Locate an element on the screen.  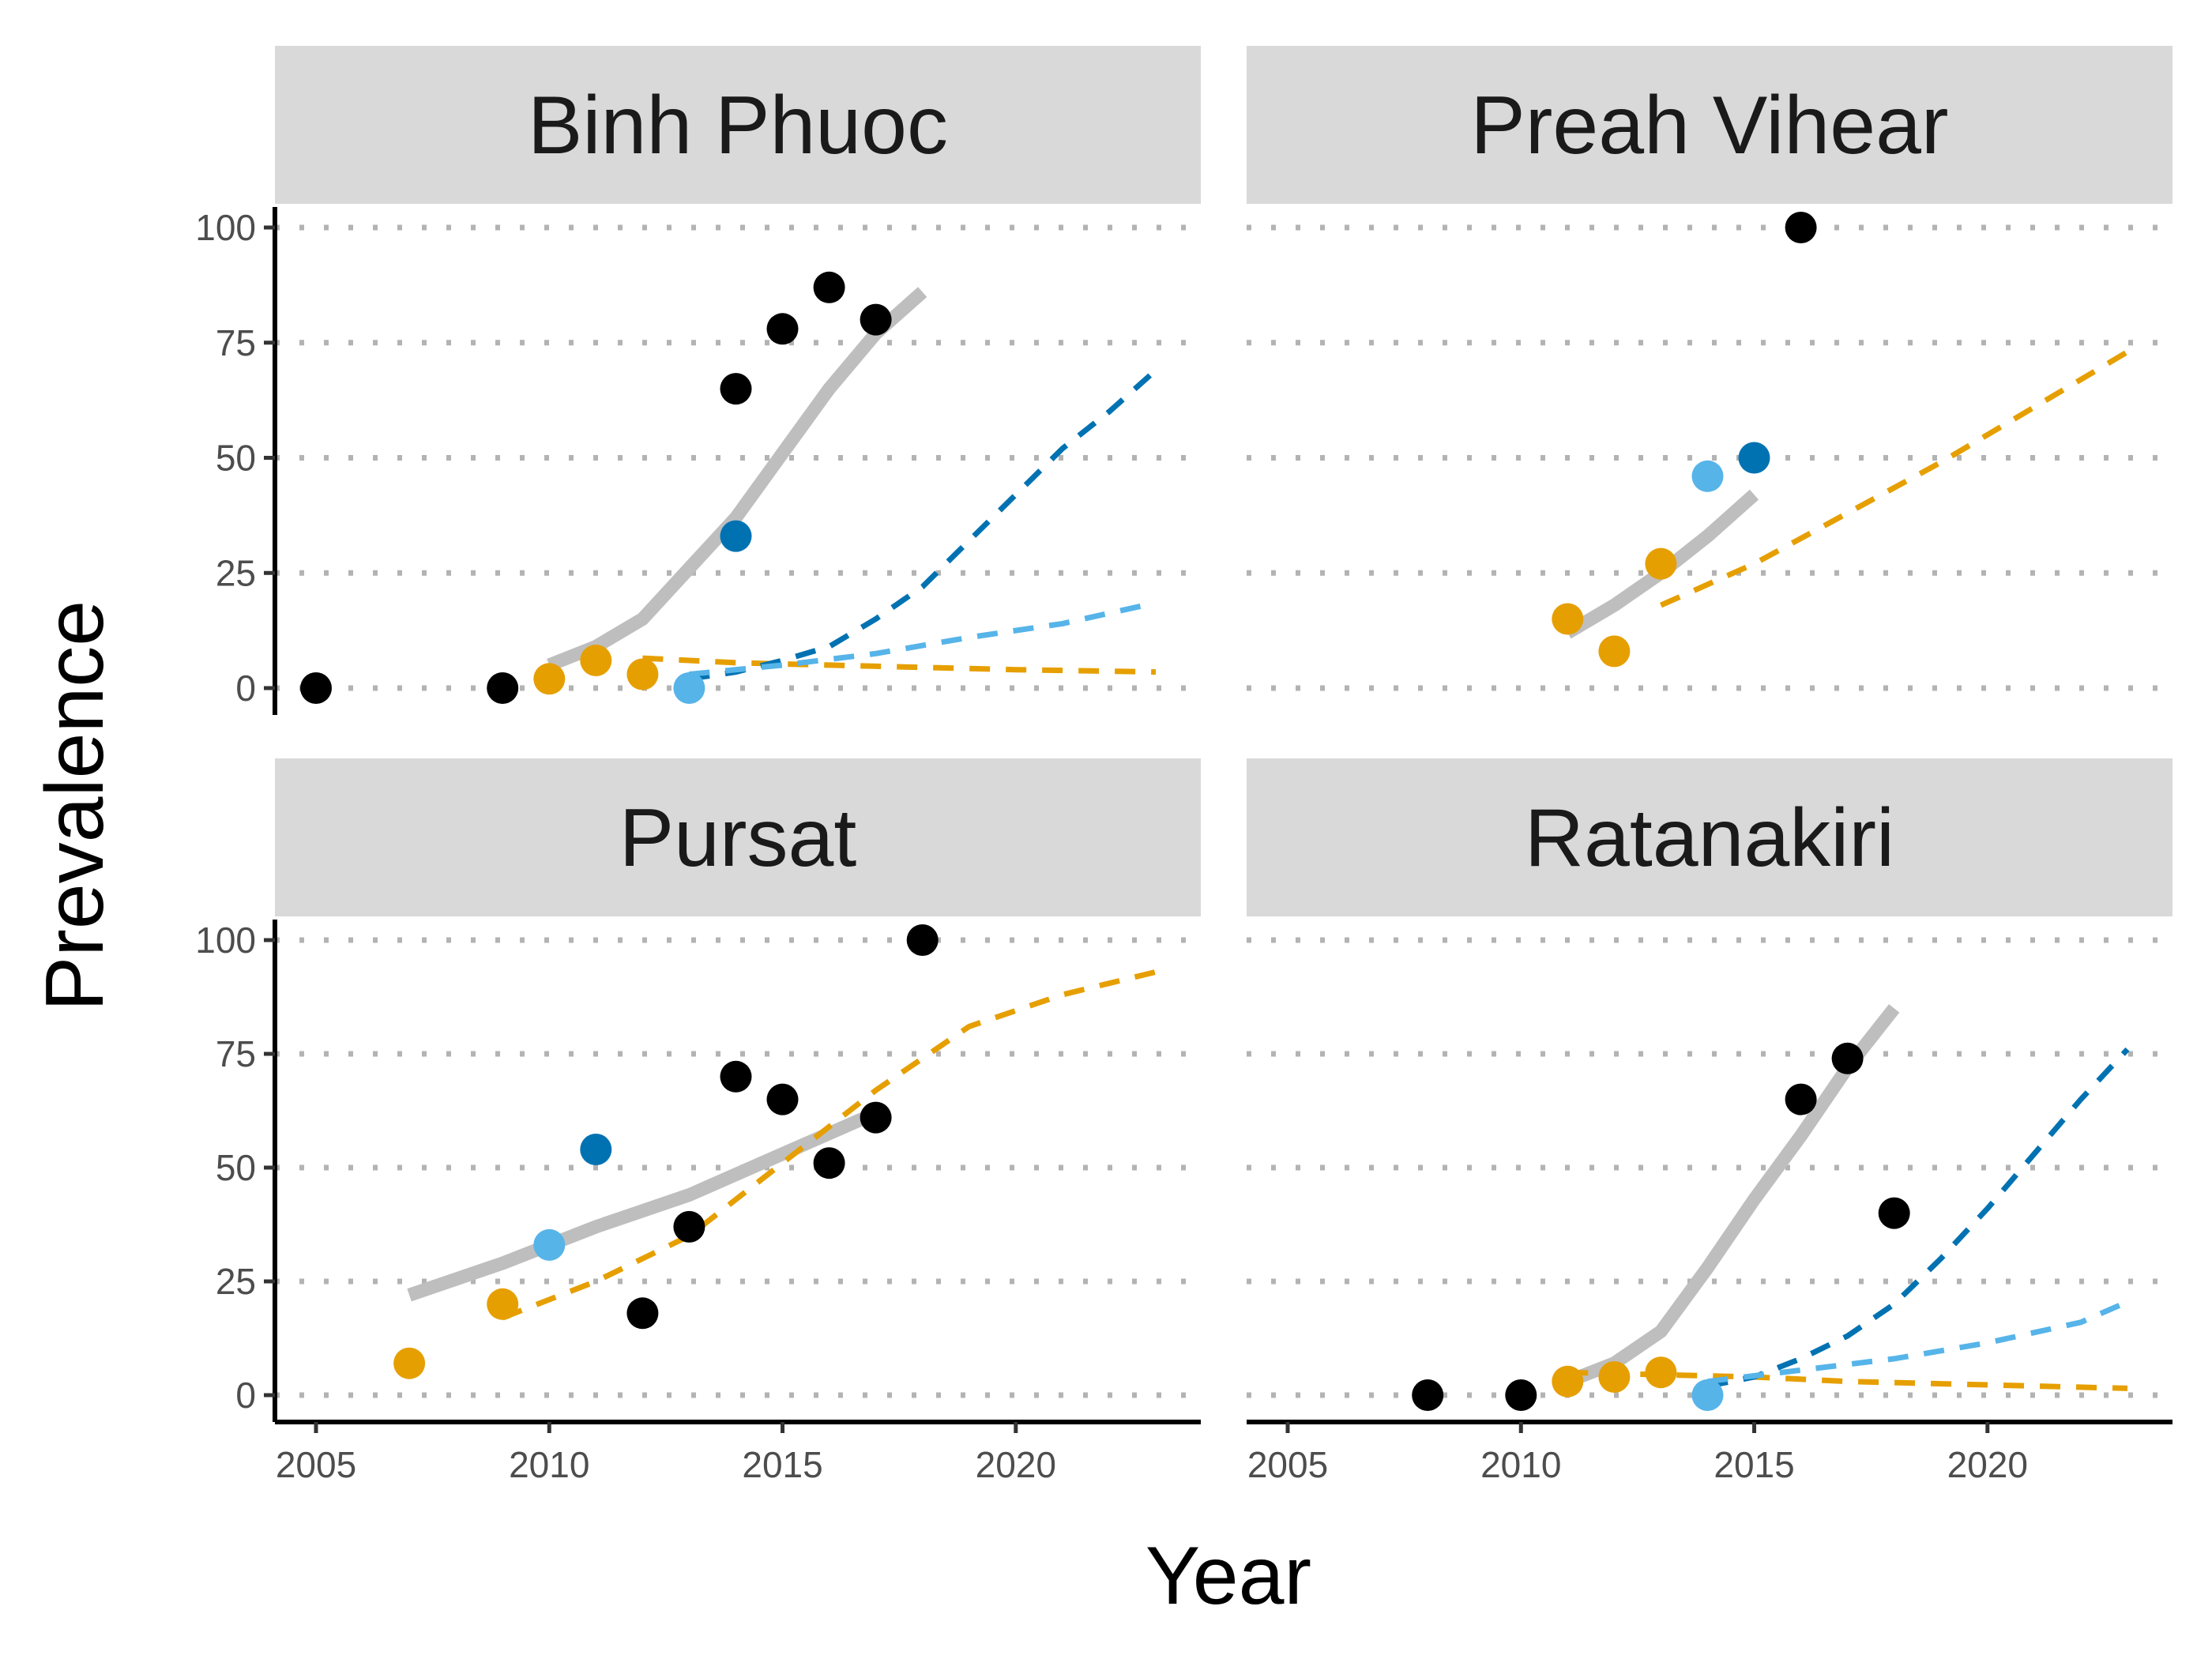
x-axis-title: Year is located at coordinates (1229, 1576).